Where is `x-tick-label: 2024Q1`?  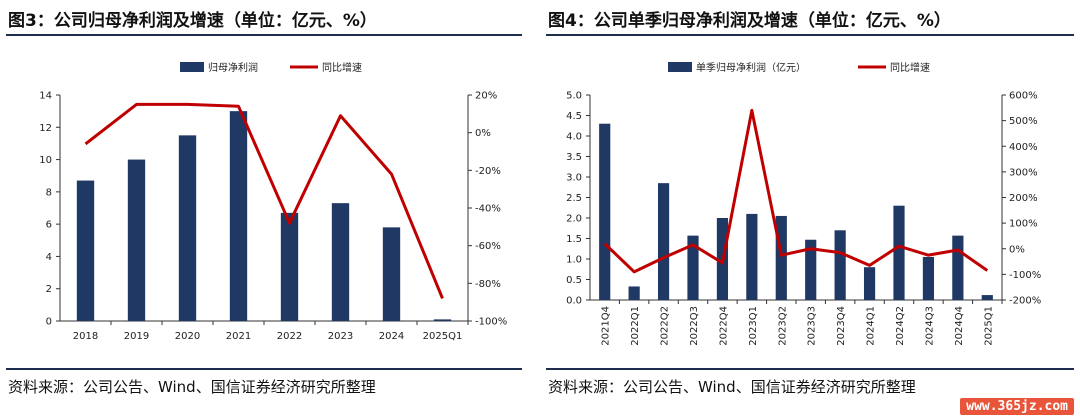
x-tick-label: 2024Q1 is located at coordinates (871, 326).